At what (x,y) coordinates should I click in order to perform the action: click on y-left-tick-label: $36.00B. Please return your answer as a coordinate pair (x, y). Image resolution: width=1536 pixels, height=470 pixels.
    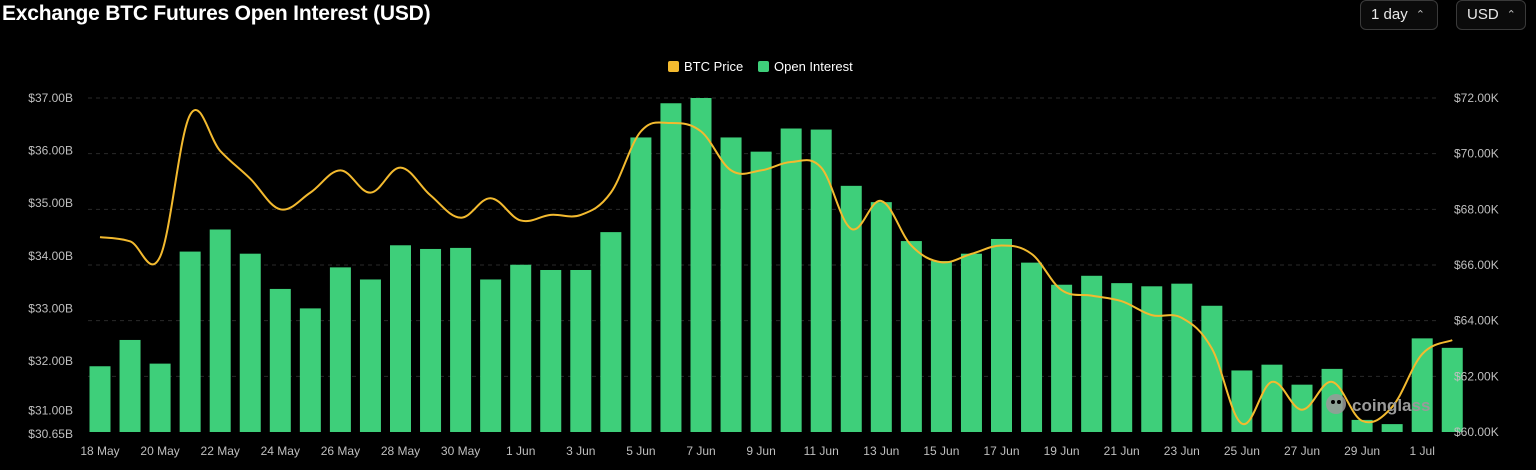
    Looking at the image, I should click on (50, 151).